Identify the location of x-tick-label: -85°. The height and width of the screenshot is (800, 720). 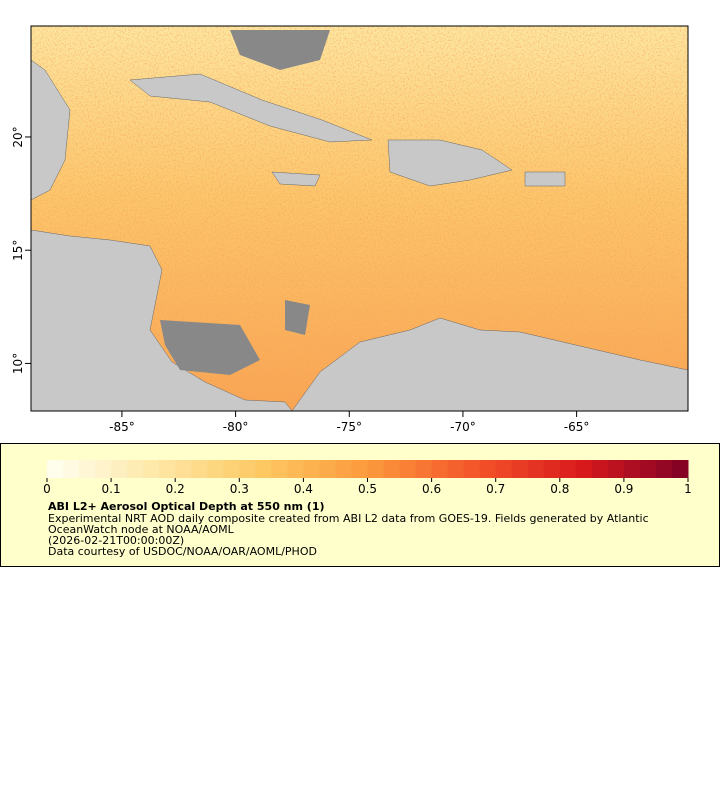
(122, 427).